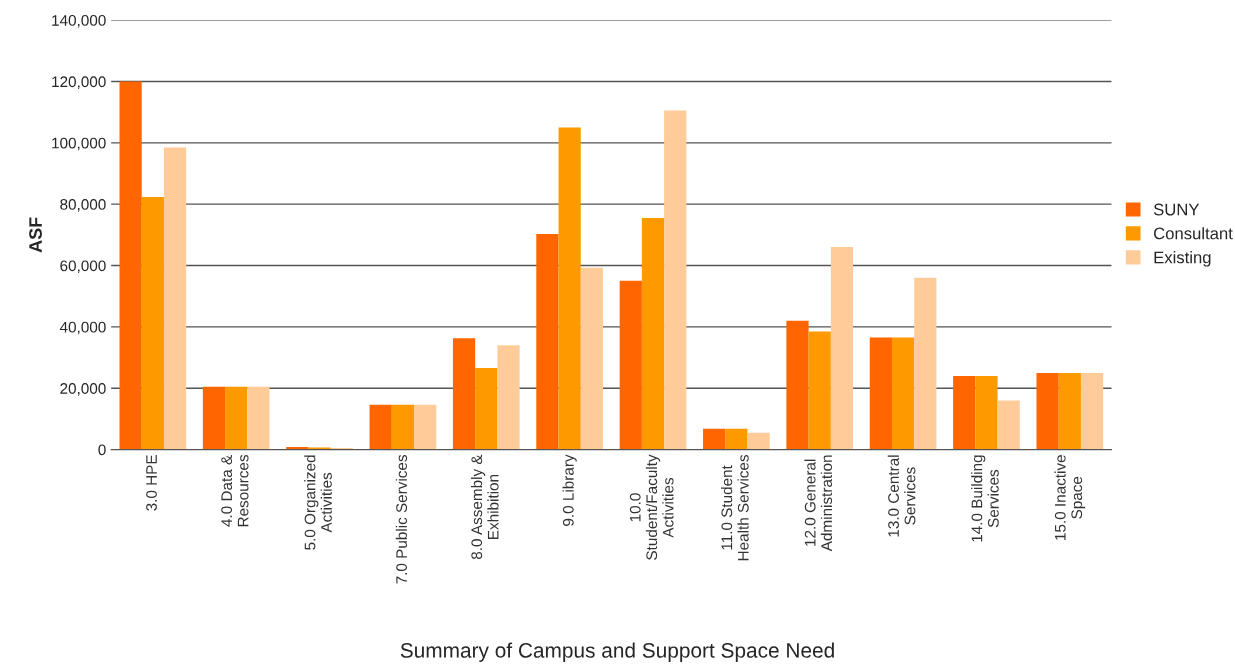 The image size is (1235, 671). What do you see at coordinates (318, 502) in the screenshot?
I see `x-tick-label: 5.0 Organized Activities` at bounding box center [318, 502].